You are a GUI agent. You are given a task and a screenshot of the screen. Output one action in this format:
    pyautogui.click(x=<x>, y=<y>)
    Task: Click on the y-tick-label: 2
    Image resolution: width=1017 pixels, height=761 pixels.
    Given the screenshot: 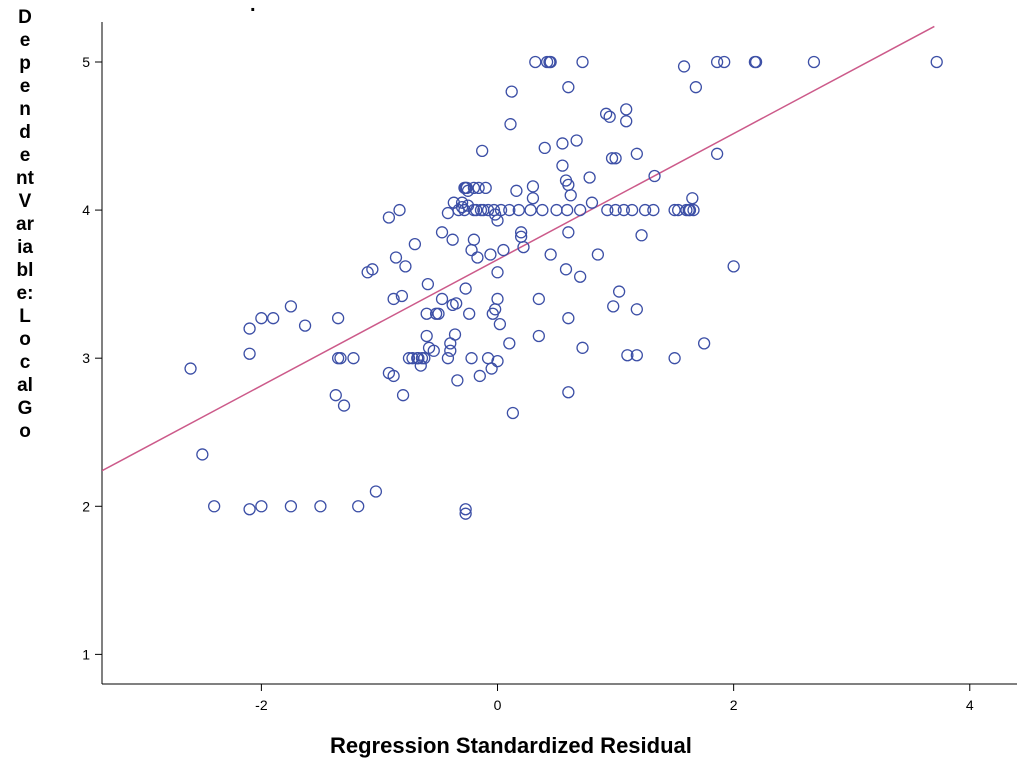 What is the action you would take?
    pyautogui.click(x=86, y=506)
    